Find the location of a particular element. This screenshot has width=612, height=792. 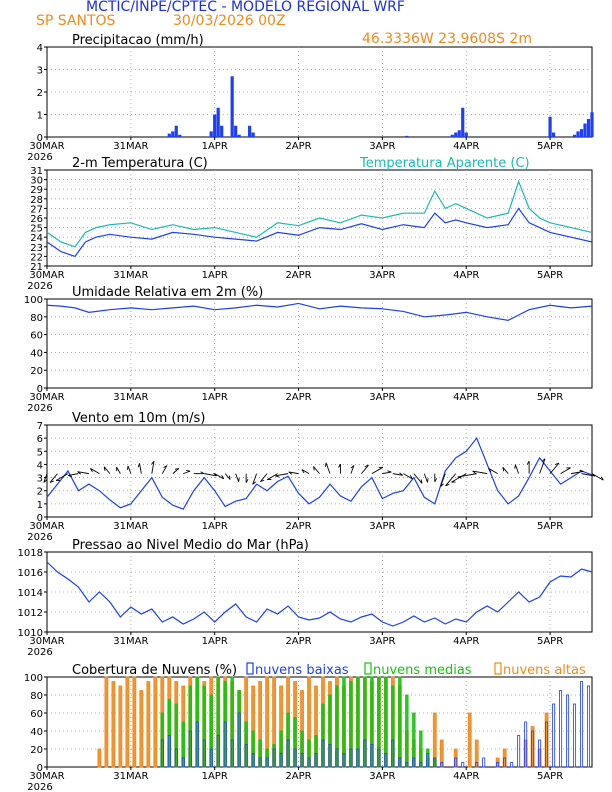

series-line-wind-speed is located at coordinates (319, 473).